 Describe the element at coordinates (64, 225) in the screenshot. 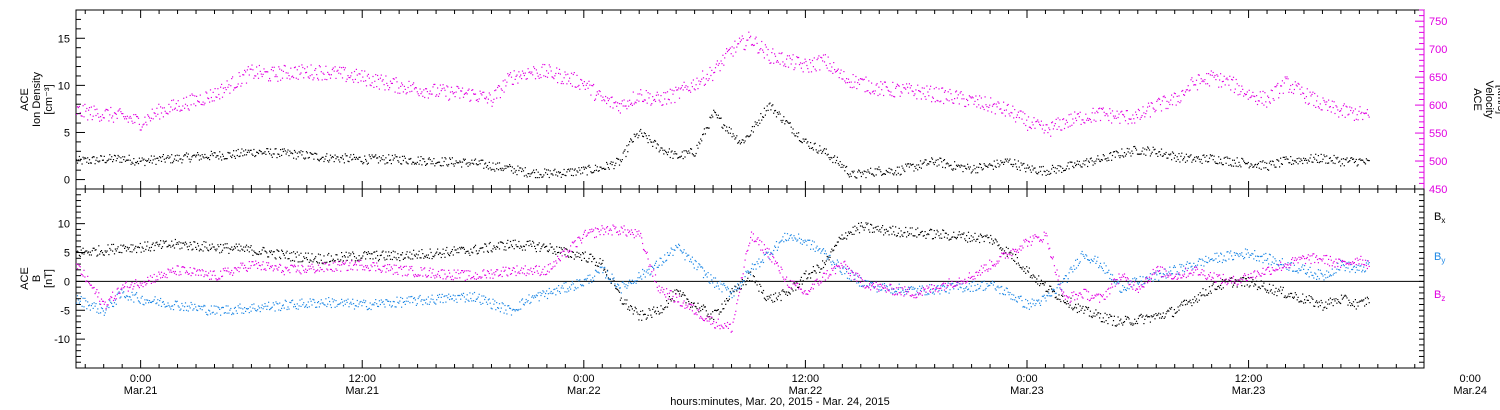

I see `y-tick-label: 10` at that location.